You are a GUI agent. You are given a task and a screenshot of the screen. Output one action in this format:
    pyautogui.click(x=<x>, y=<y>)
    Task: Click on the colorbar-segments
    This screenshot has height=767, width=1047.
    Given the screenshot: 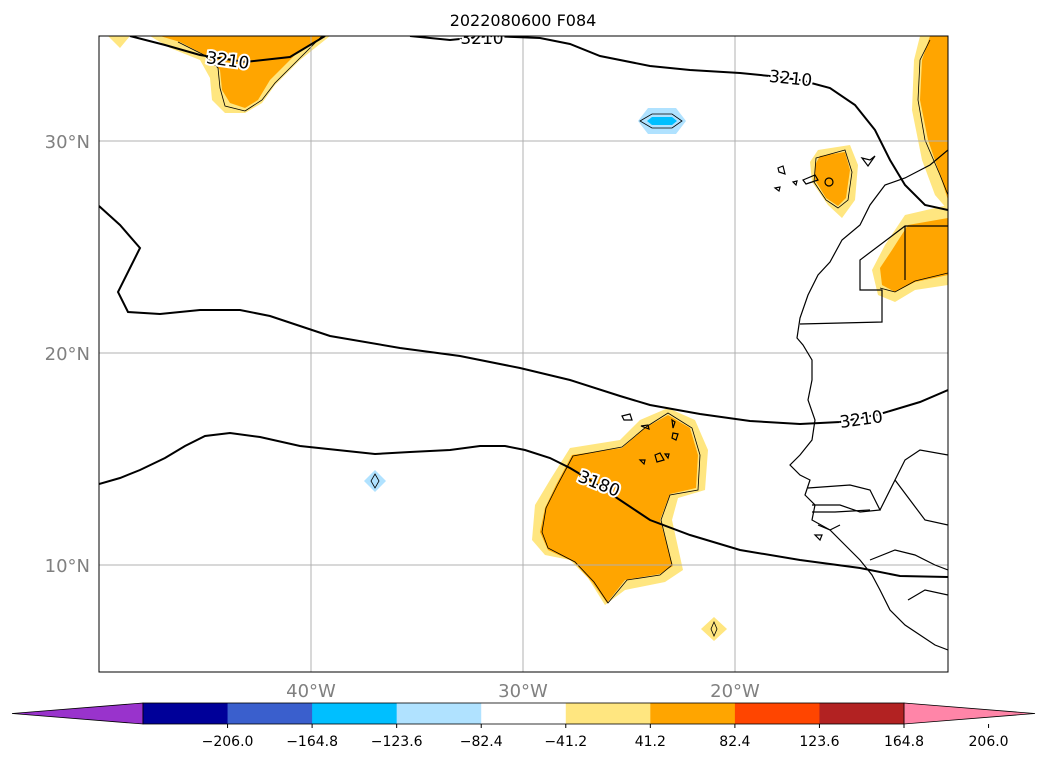 What is the action you would take?
    pyautogui.click(x=523, y=713)
    